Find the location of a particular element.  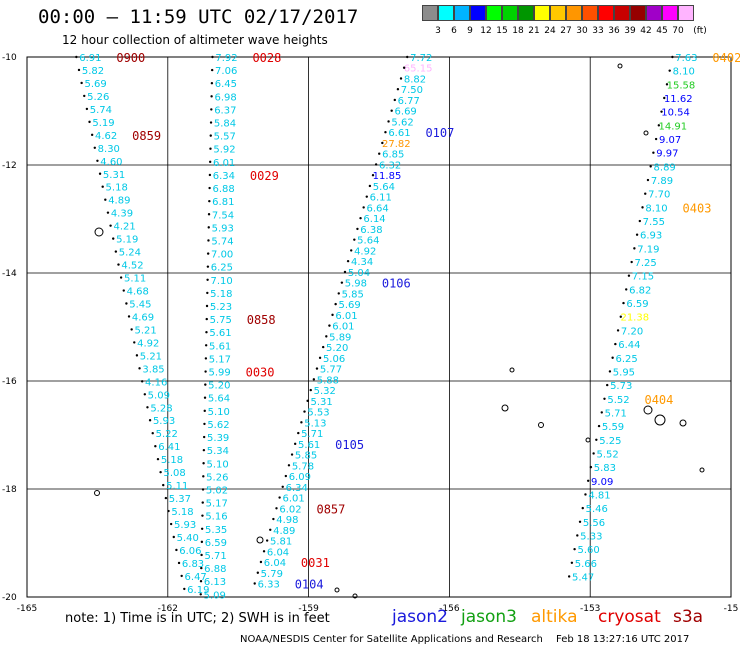

swh-value-label: 5.98 is located at coordinates (356, 284).